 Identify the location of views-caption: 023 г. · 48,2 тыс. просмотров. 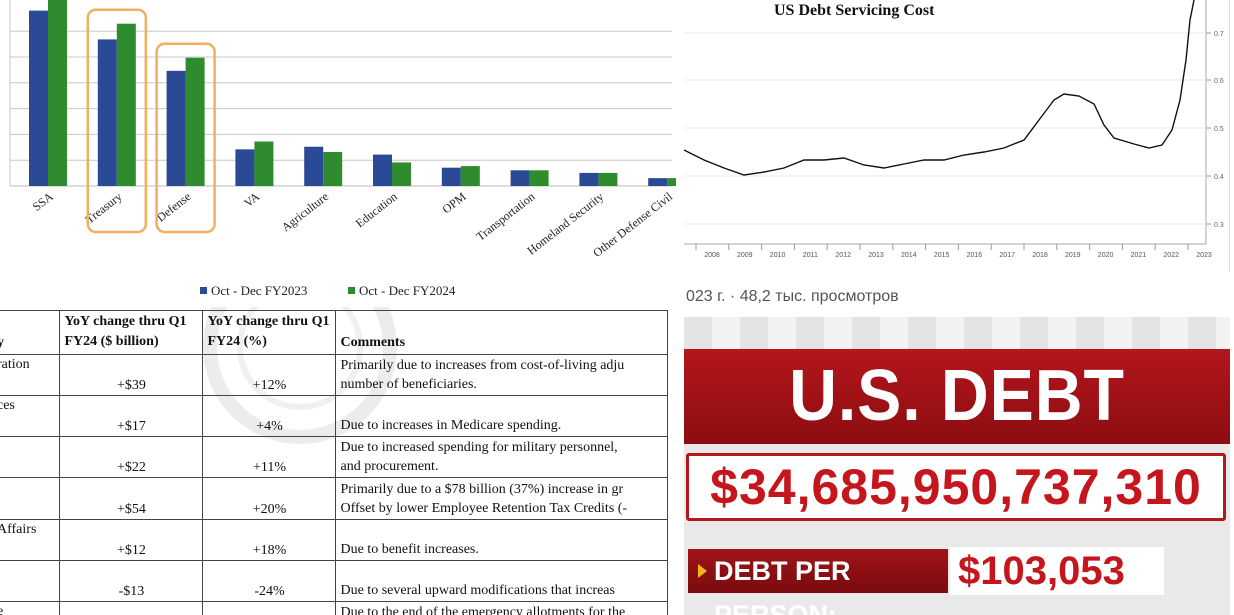
(792, 296).